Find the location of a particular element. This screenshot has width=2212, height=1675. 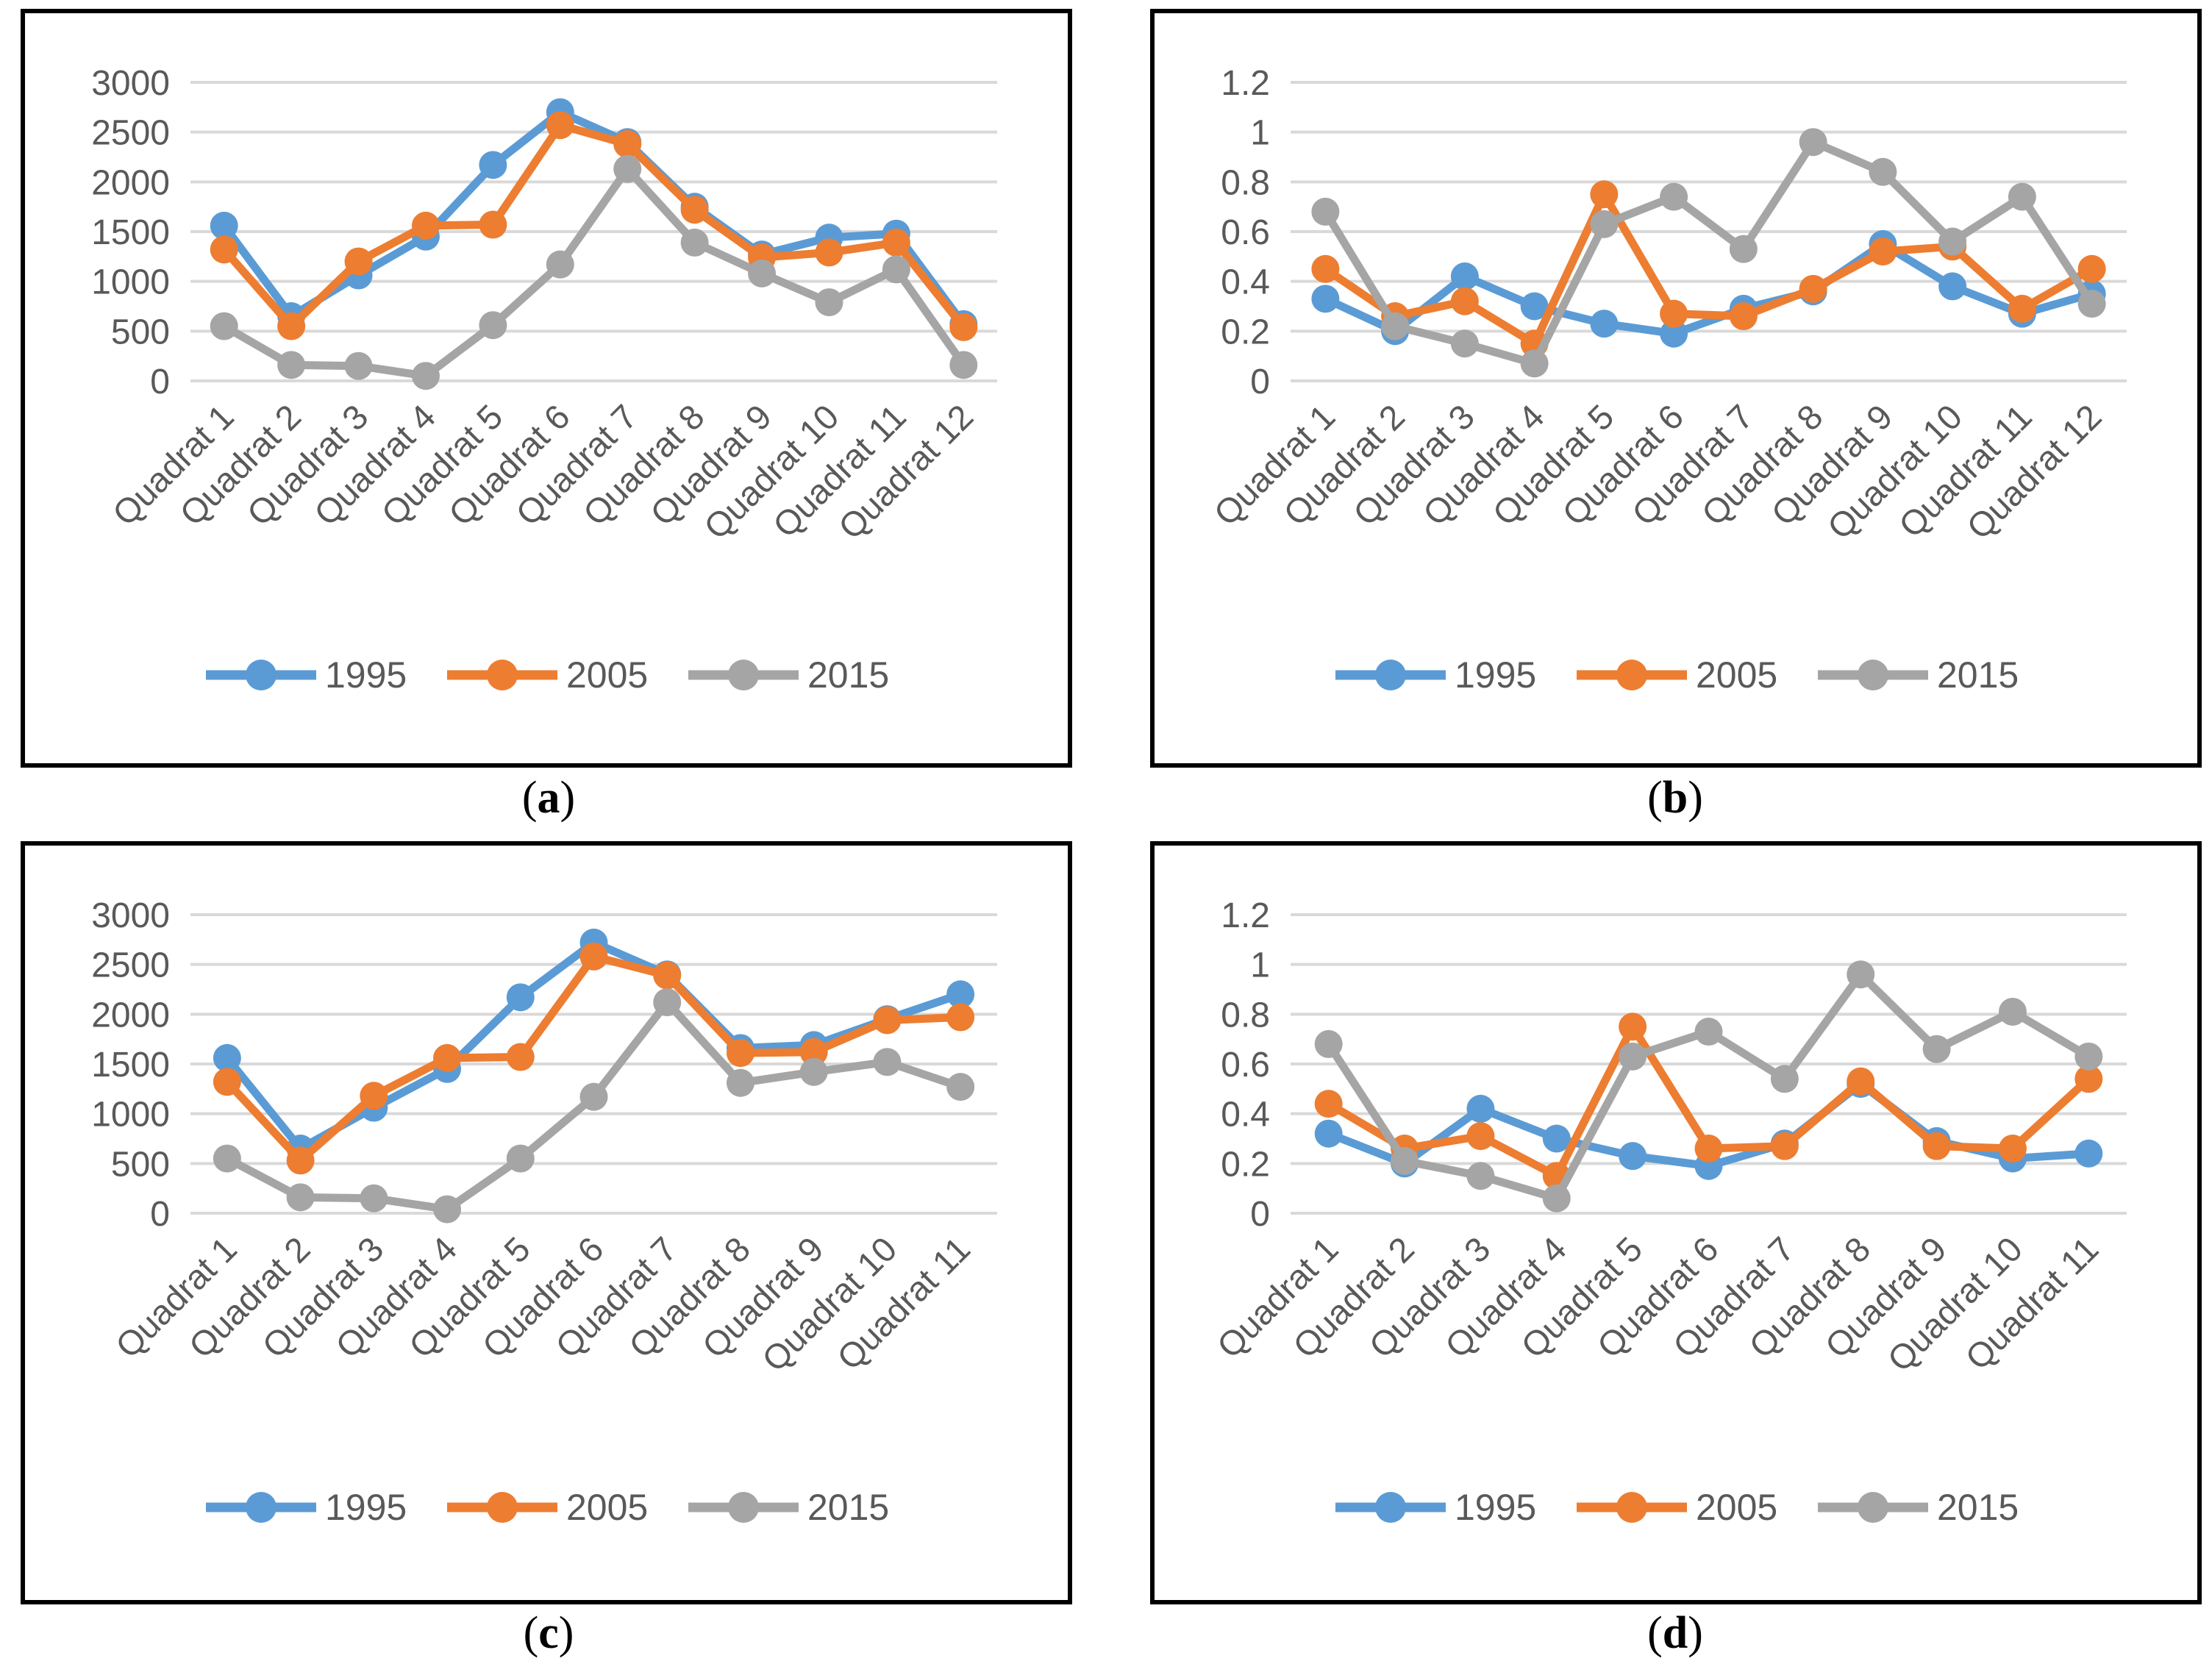

series-2005-c is located at coordinates (594, 1059).